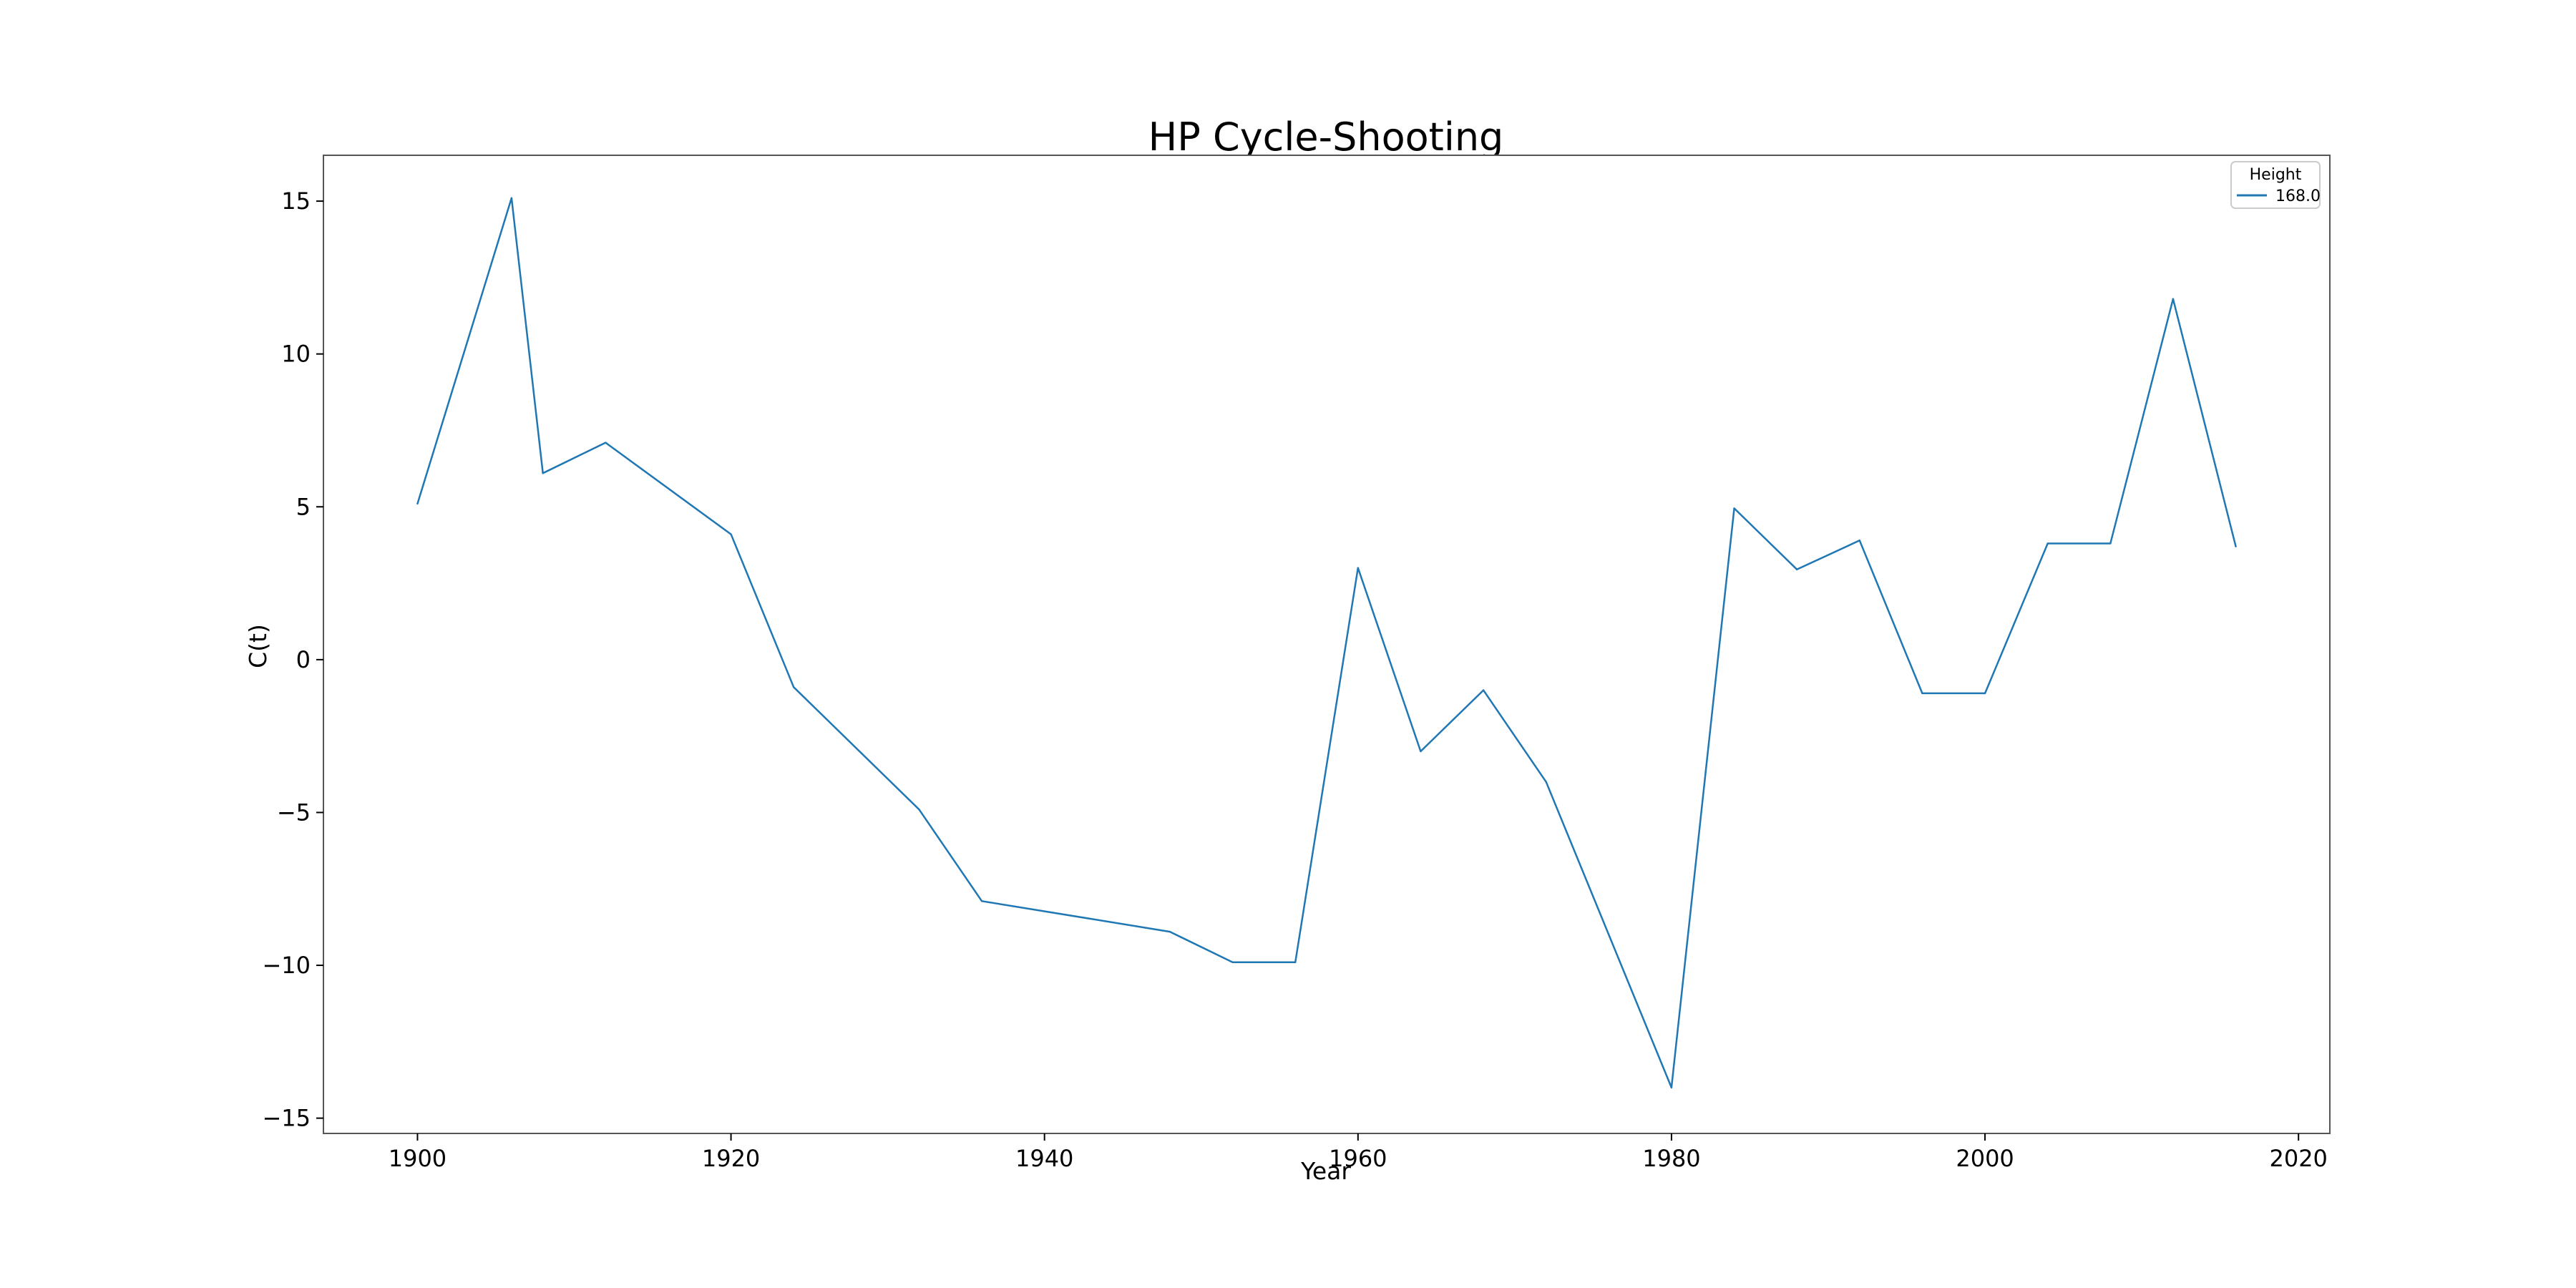  I want to click on y-tick-label: 10, so click(296, 354).